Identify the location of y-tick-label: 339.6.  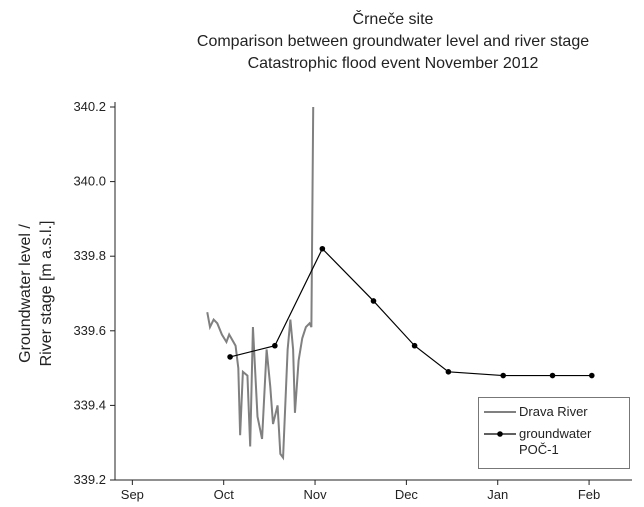
(89, 330).